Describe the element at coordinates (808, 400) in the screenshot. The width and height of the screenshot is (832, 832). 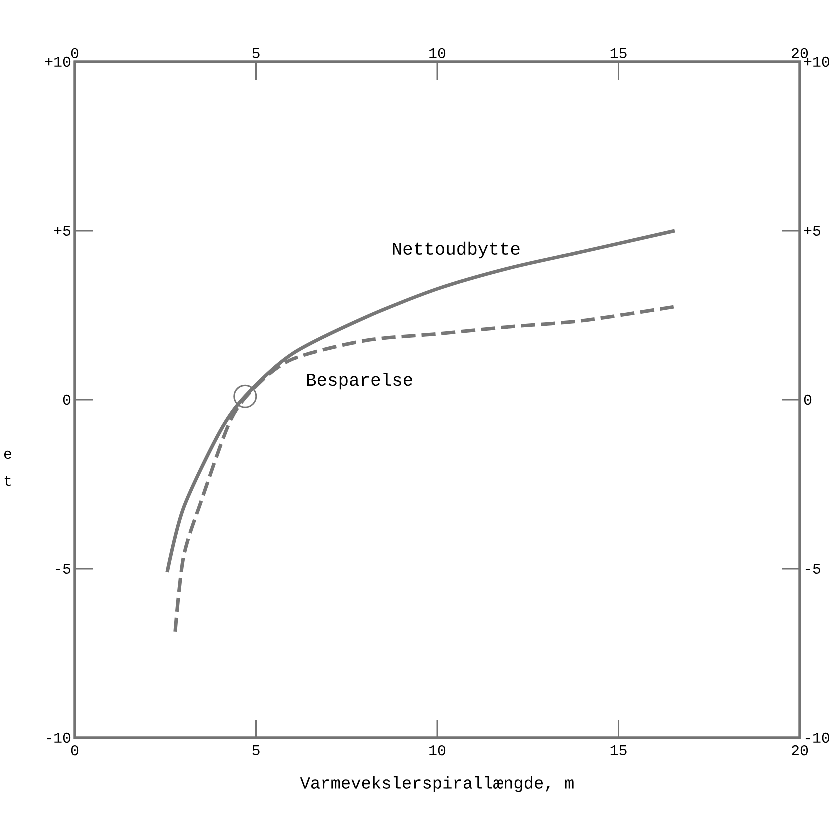
I see `y2-tick-label: 0` at that location.